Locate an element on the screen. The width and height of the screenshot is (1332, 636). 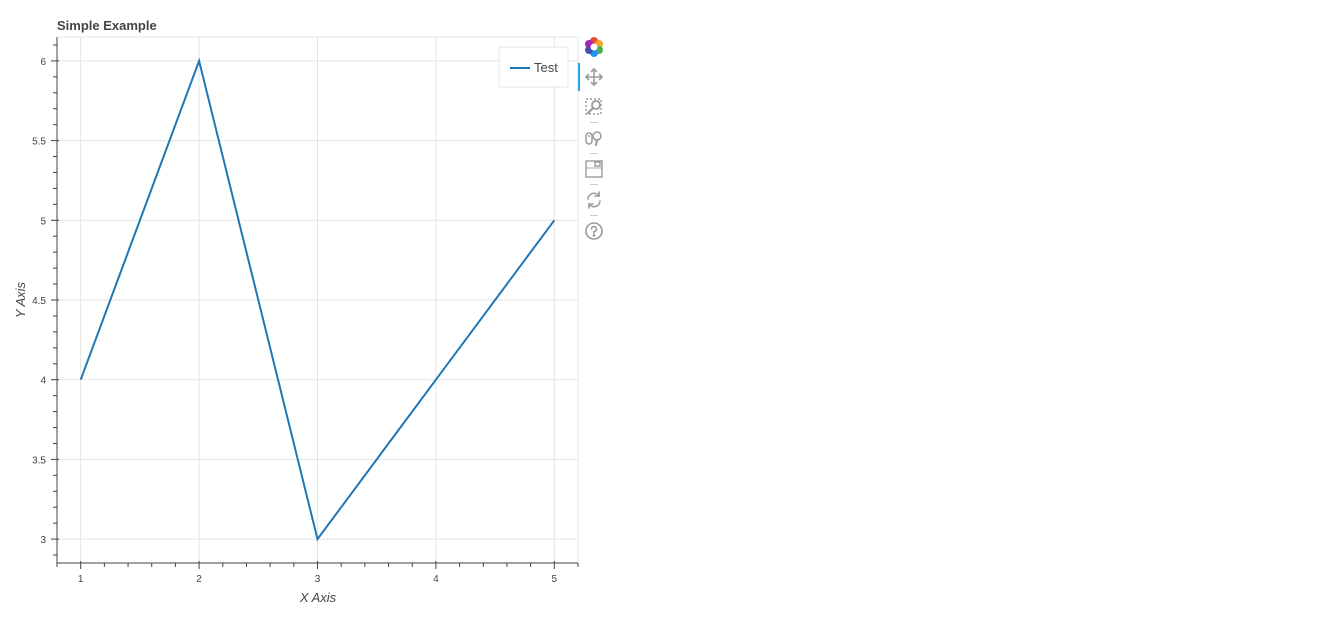
y-tick-label: 4 is located at coordinates (43, 381).